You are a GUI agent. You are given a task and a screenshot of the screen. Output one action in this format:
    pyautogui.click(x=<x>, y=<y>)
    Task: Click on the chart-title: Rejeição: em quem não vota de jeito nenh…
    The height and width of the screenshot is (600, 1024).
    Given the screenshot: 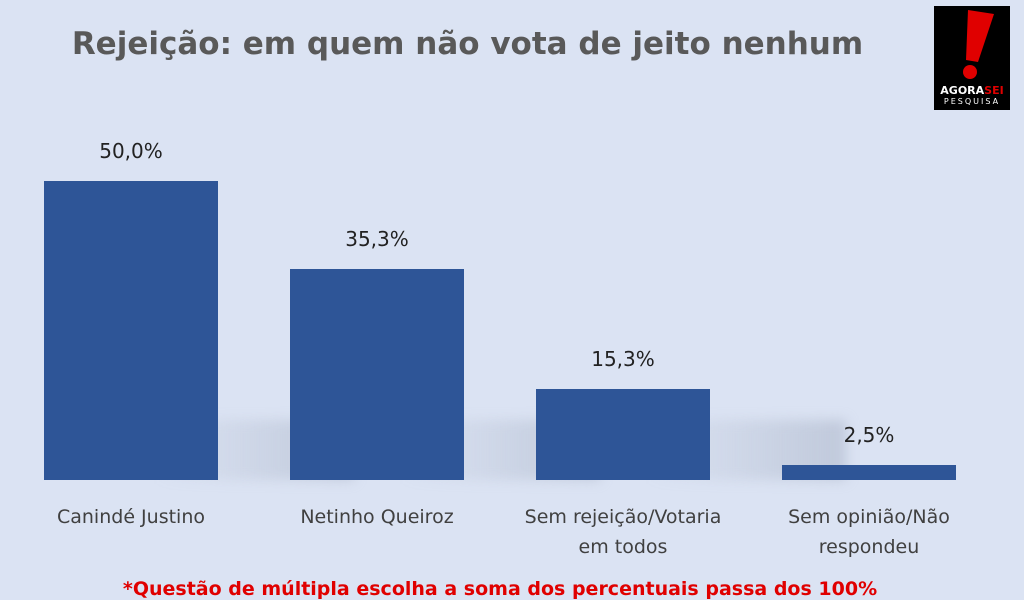 What is the action you would take?
    pyautogui.click(x=467, y=44)
    